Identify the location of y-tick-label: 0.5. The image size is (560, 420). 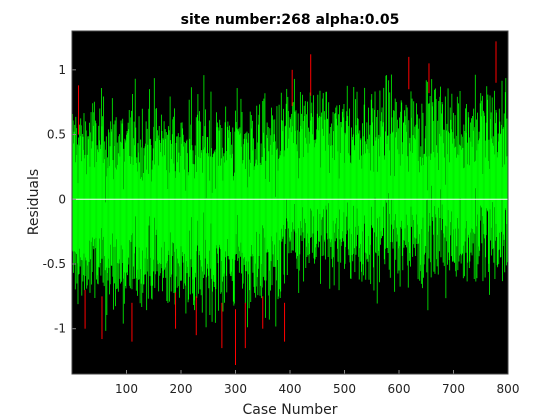
(56, 135).